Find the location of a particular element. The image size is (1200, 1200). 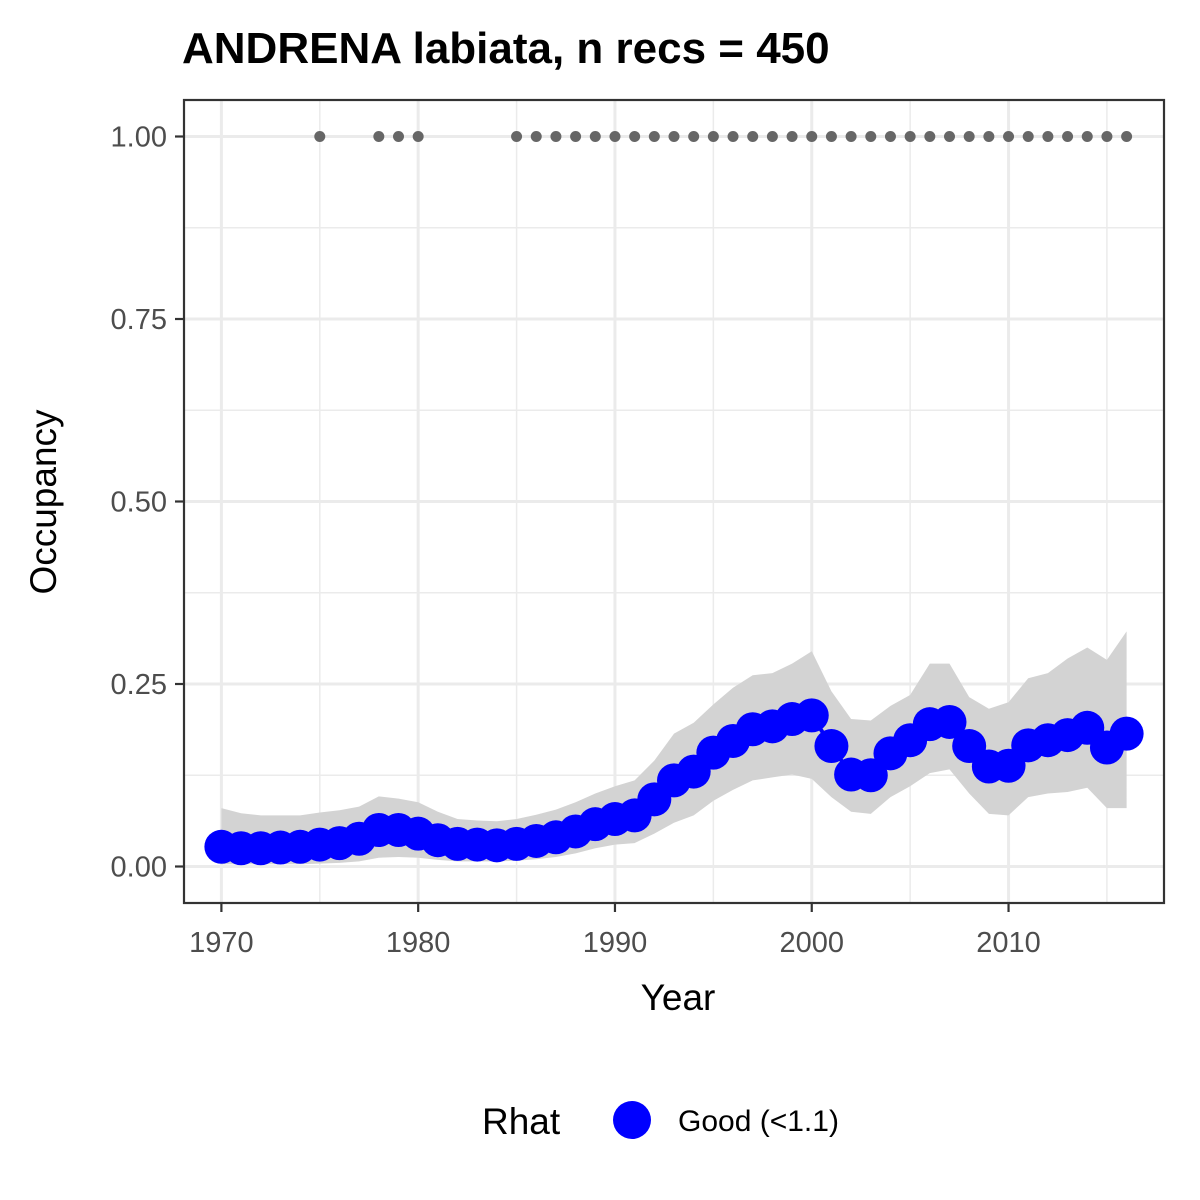

x-tick-label: 1990 is located at coordinates (615, 943).